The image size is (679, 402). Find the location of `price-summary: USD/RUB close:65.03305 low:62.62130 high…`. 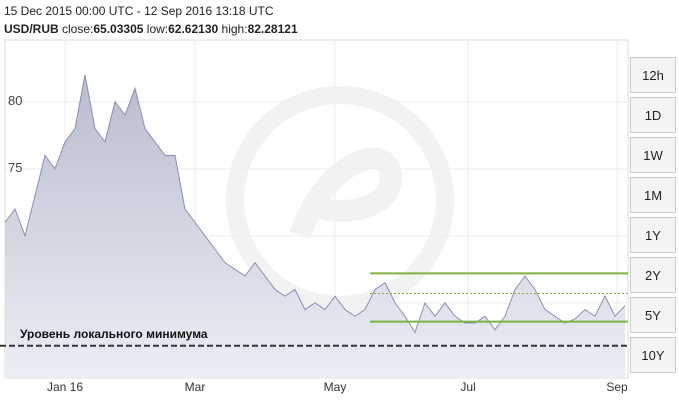

price-summary: USD/RUB close:65.03305 low:62.62130 high… is located at coordinates (151, 29).